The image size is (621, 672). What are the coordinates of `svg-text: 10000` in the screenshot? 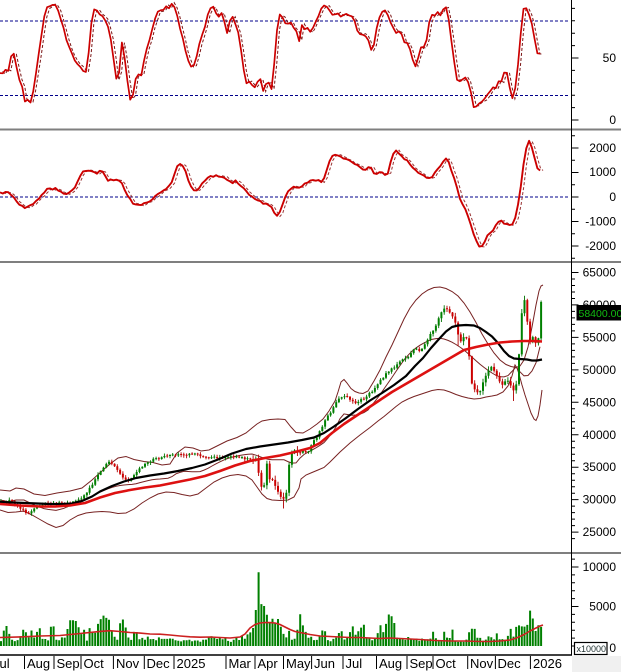 It's located at (600, 567).